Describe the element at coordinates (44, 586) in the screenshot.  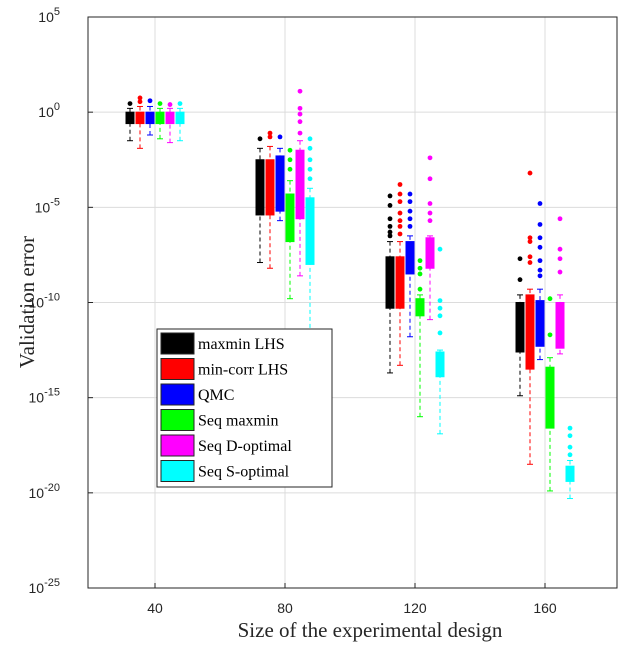
I see `y-tick-label: 10-25` at that location.